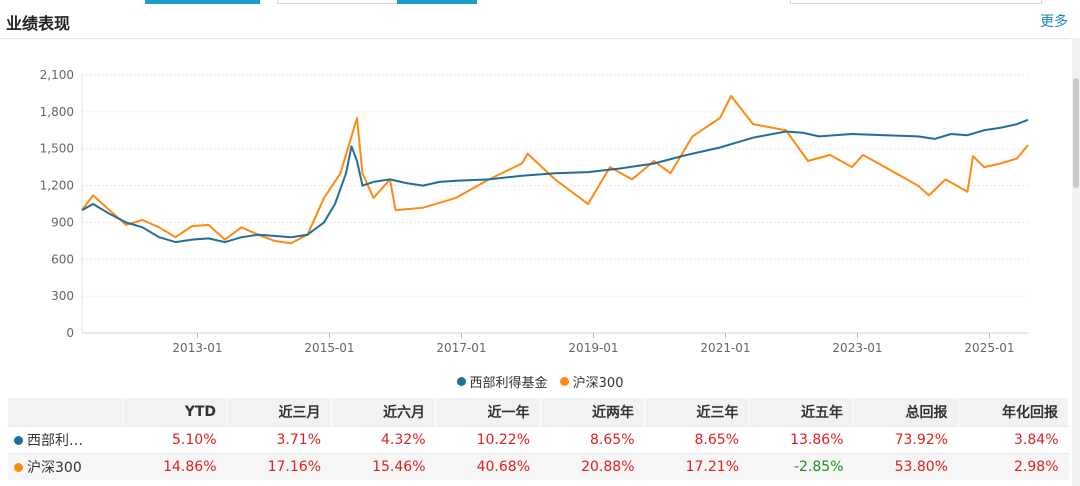  What do you see at coordinates (801, 412) in the screenshot?
I see `table-header-cell: 近五年` at bounding box center [801, 412].